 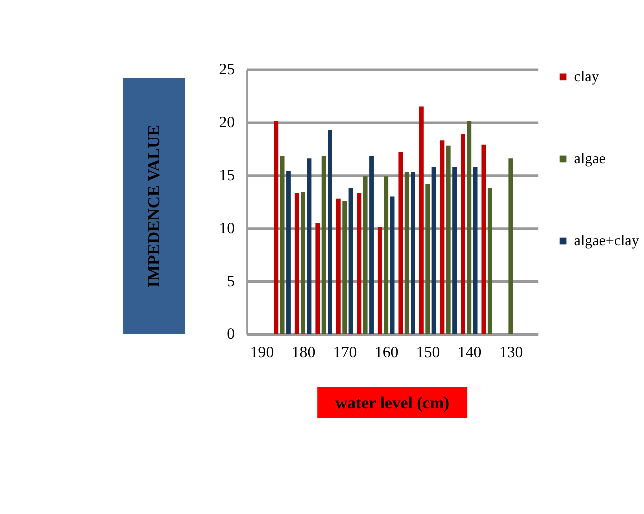 What do you see at coordinates (511, 353) in the screenshot?
I see `x-tick-label: 130` at bounding box center [511, 353].